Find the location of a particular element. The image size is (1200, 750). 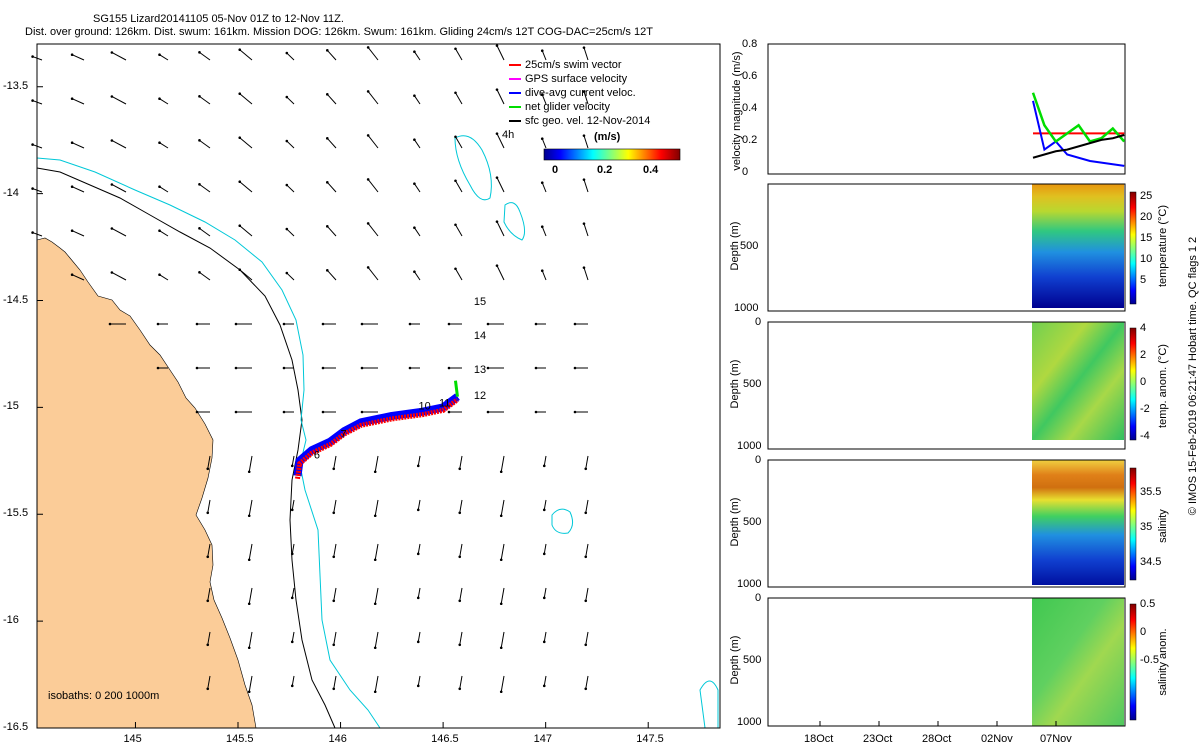

net-glider-velocity-mark is located at coordinates (456, 388).